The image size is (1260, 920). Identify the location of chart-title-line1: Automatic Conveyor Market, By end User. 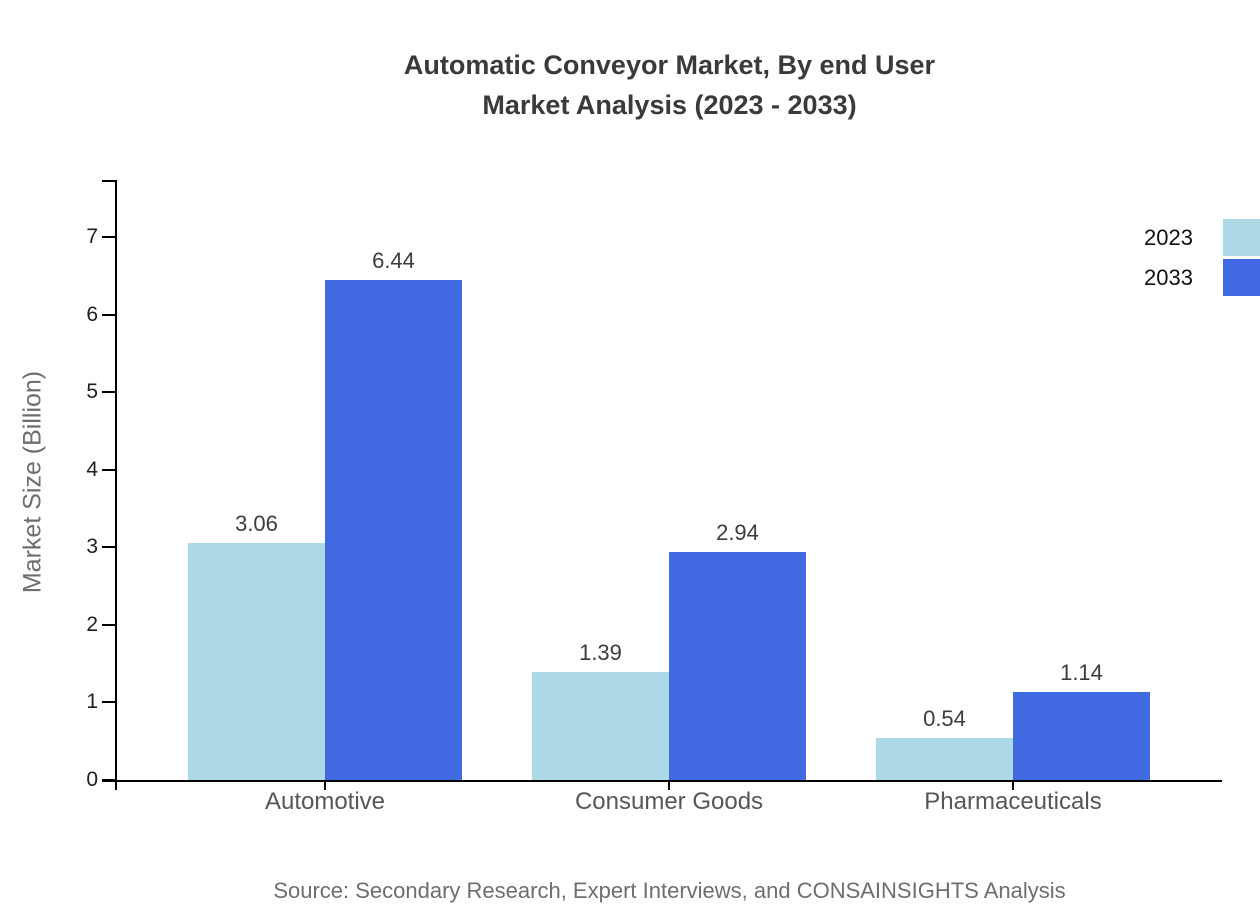
(669, 65).